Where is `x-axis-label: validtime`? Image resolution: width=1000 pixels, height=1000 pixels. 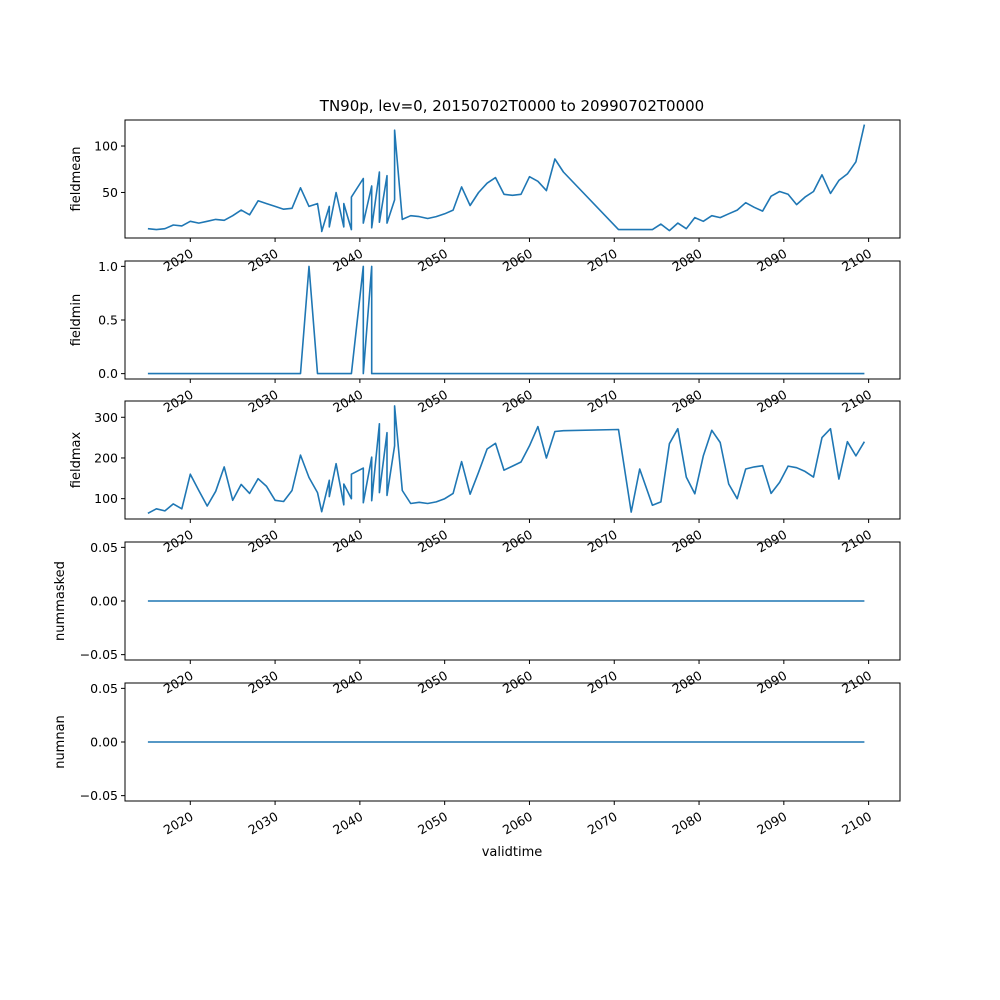
x-axis-label: validtime is located at coordinates (512, 852).